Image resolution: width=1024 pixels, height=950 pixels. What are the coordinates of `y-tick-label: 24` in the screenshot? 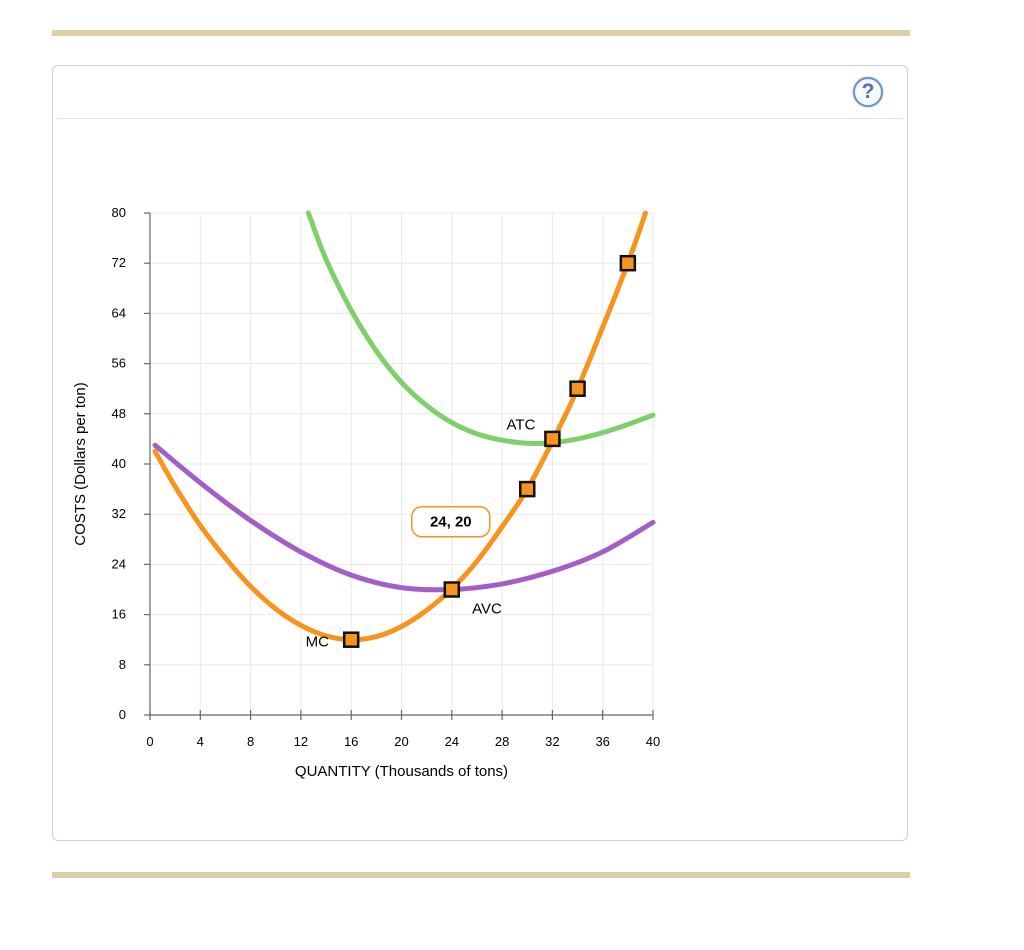 It's located at (119, 563).